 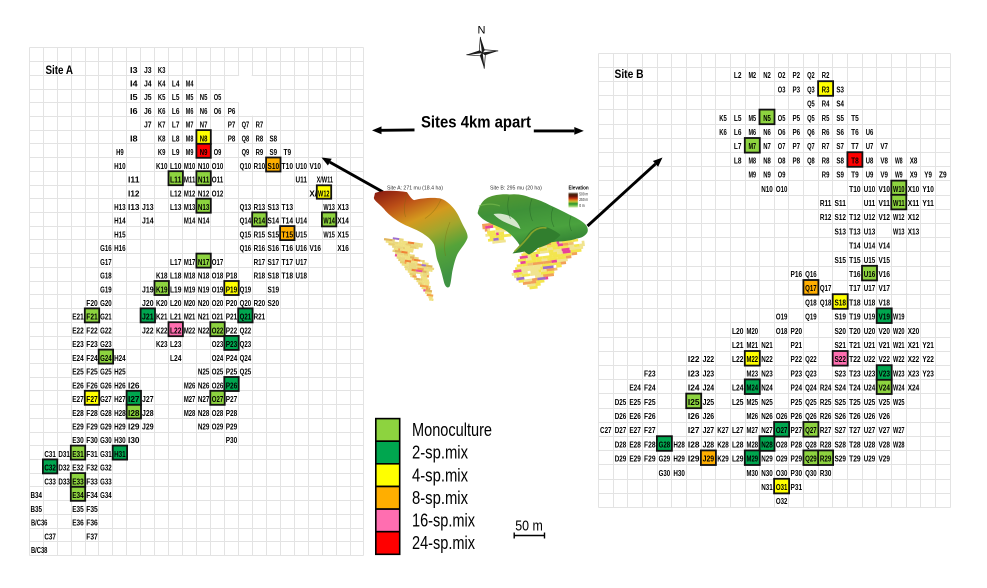 What do you see at coordinates (232, 440) in the screenshot?
I see `svg-text: P30` at bounding box center [232, 440].